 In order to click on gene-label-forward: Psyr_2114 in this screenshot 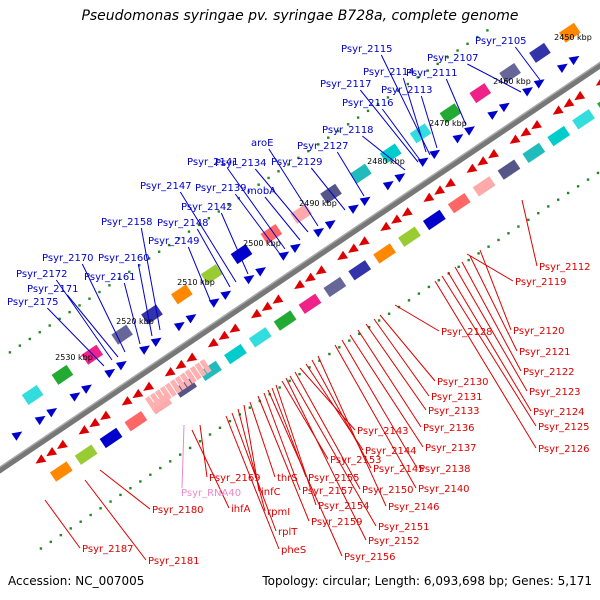, I will do `click(389, 72)`.